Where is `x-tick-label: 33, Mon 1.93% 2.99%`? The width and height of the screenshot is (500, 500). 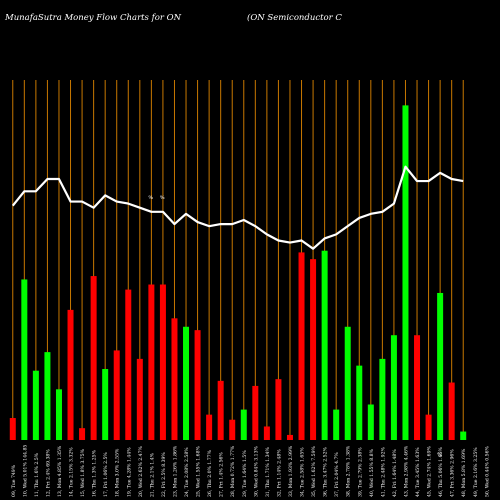
x-tick-label: 33, Mon 1.93% 2.99% is located at coordinates (291, 471).